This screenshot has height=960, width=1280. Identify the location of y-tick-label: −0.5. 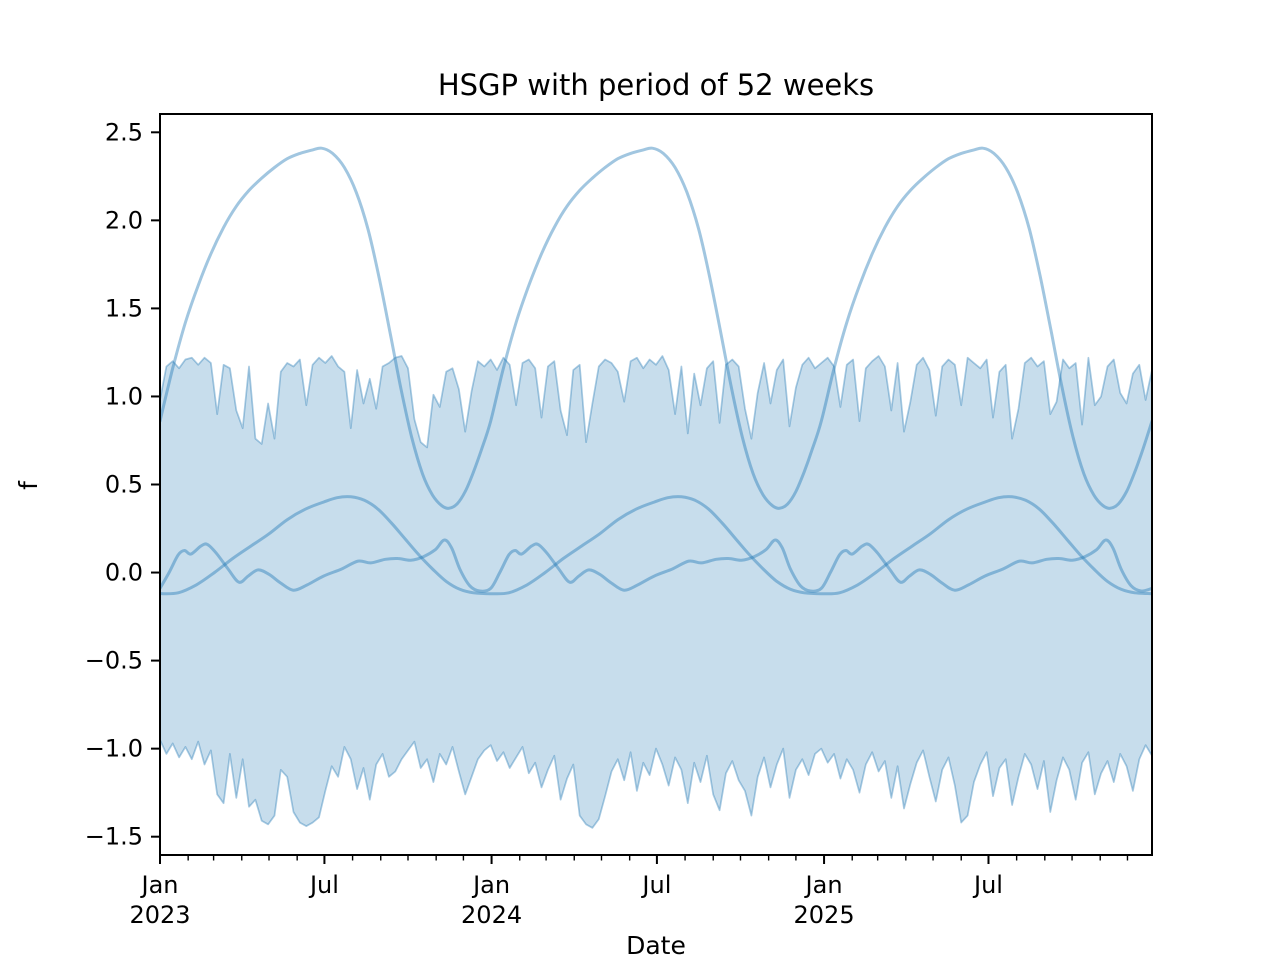
(114, 661).